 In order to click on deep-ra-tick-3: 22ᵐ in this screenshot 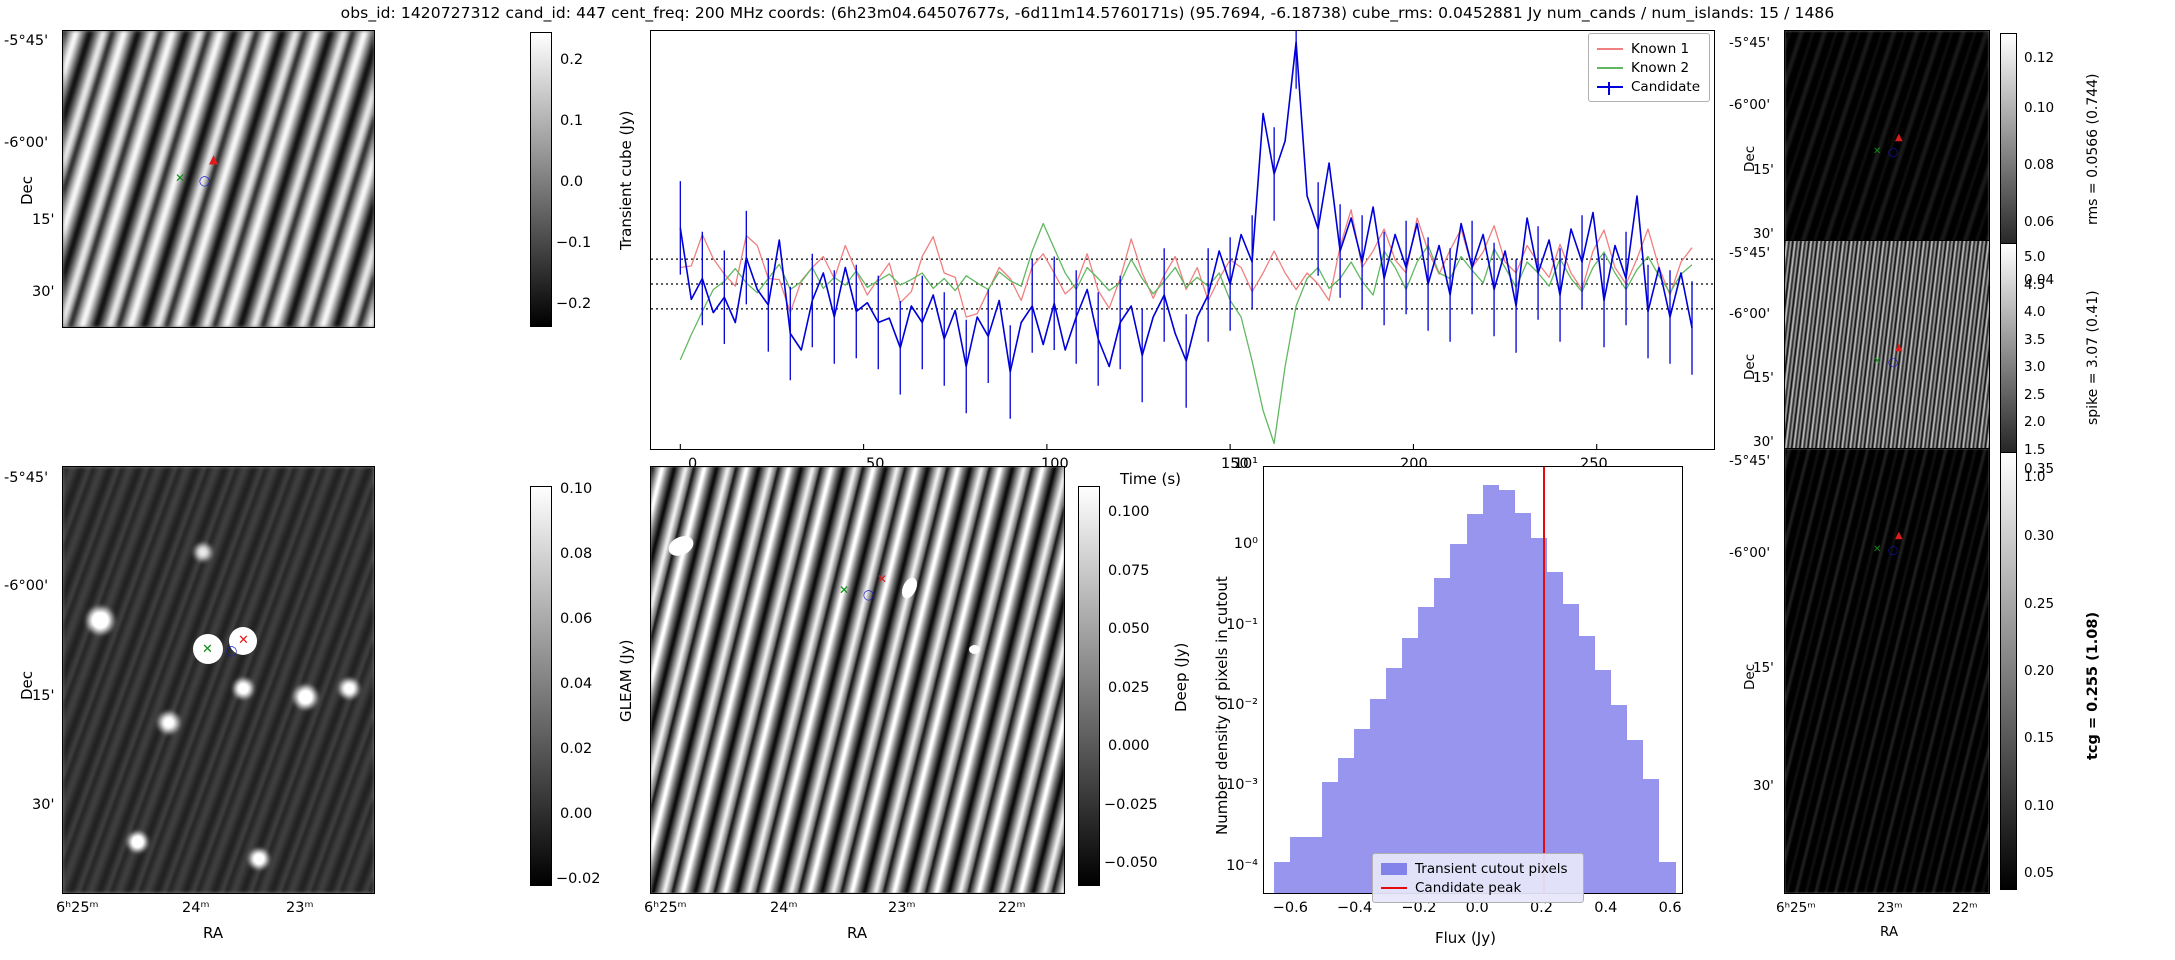, I will do `click(1012, 908)`.